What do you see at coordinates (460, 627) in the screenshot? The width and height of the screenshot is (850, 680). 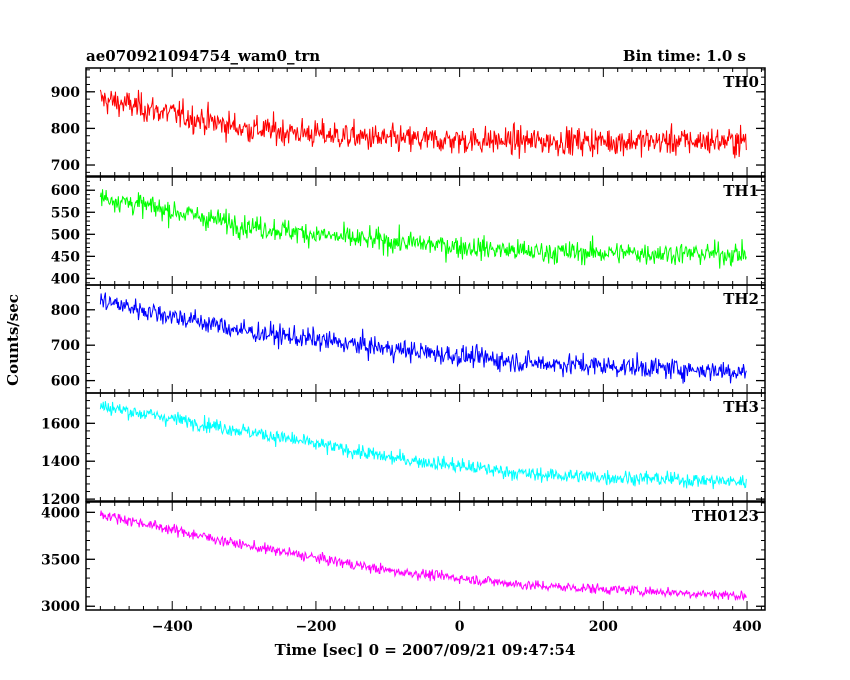 I see `x-tick-label: 0` at bounding box center [460, 627].